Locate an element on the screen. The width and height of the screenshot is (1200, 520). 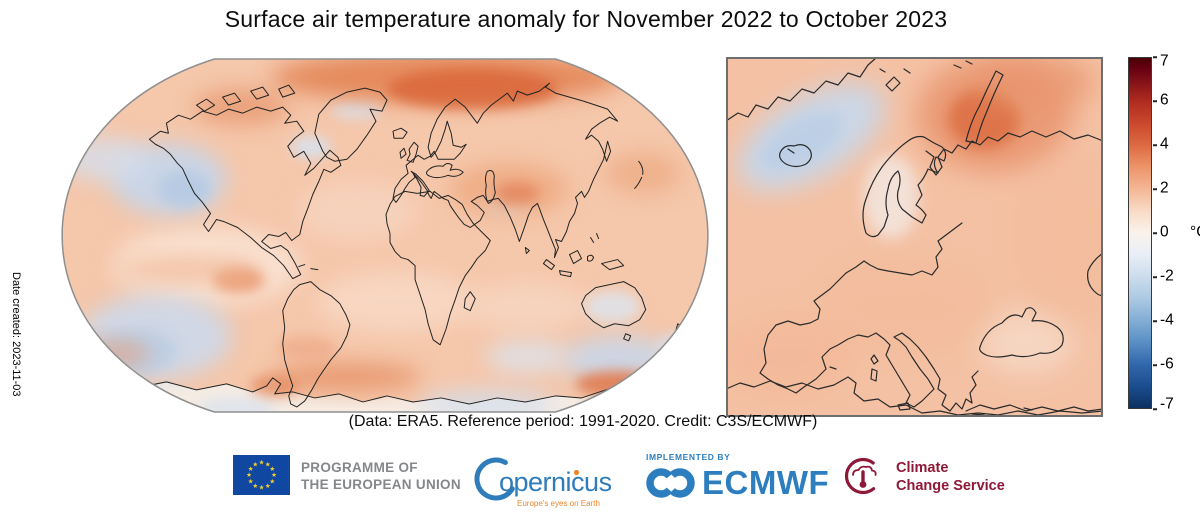
ecmwf-wordmark: ECMWF is located at coordinates (766, 482).